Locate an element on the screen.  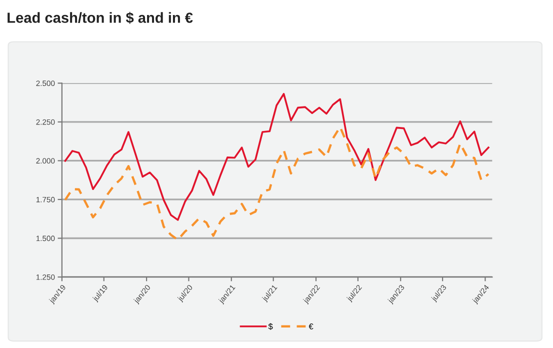
chart-title: Lead cash/ton in $ and in € is located at coordinates (100, 18).